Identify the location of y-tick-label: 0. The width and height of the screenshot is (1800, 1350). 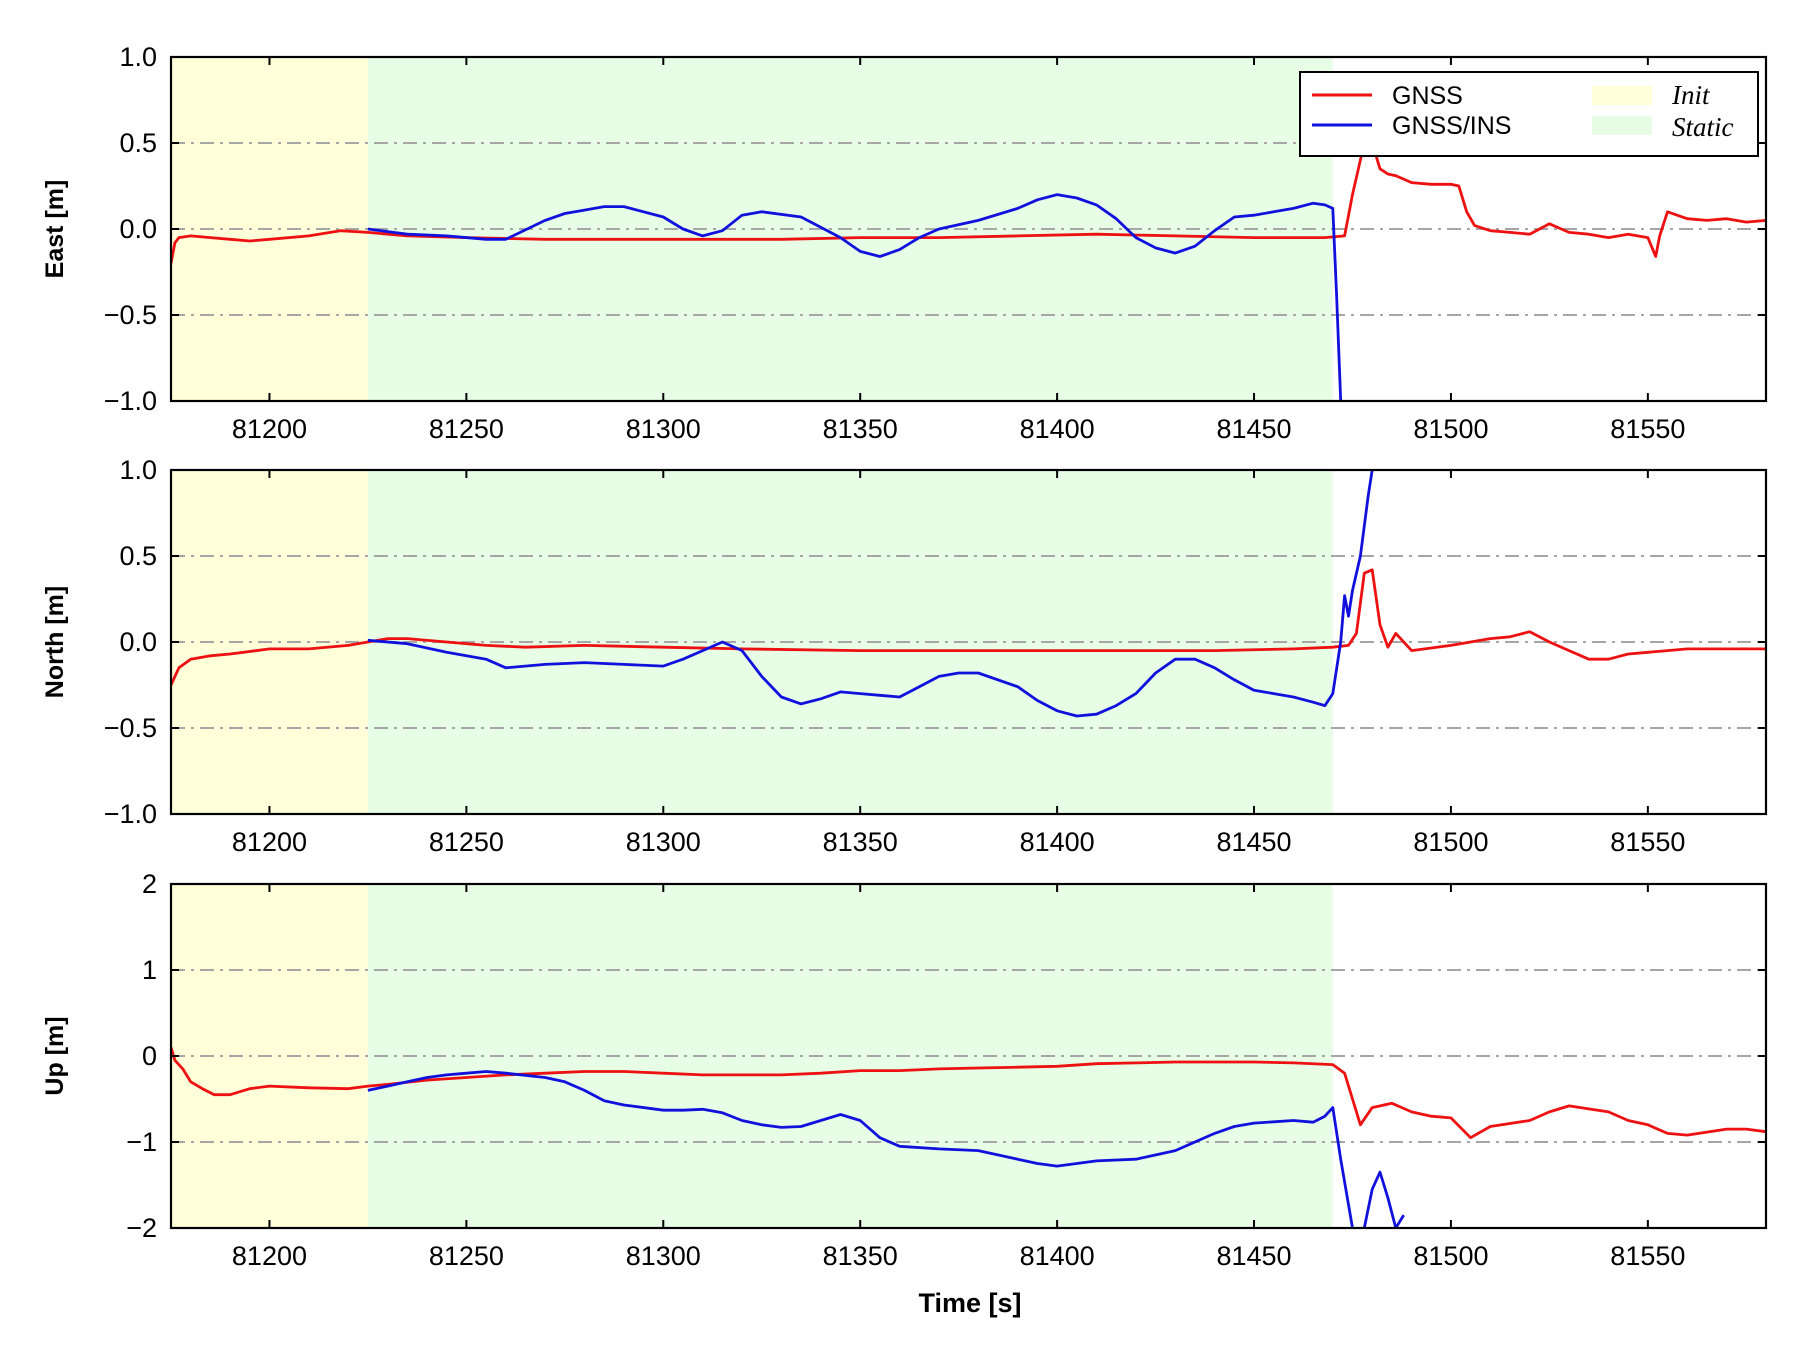
(149, 1056).